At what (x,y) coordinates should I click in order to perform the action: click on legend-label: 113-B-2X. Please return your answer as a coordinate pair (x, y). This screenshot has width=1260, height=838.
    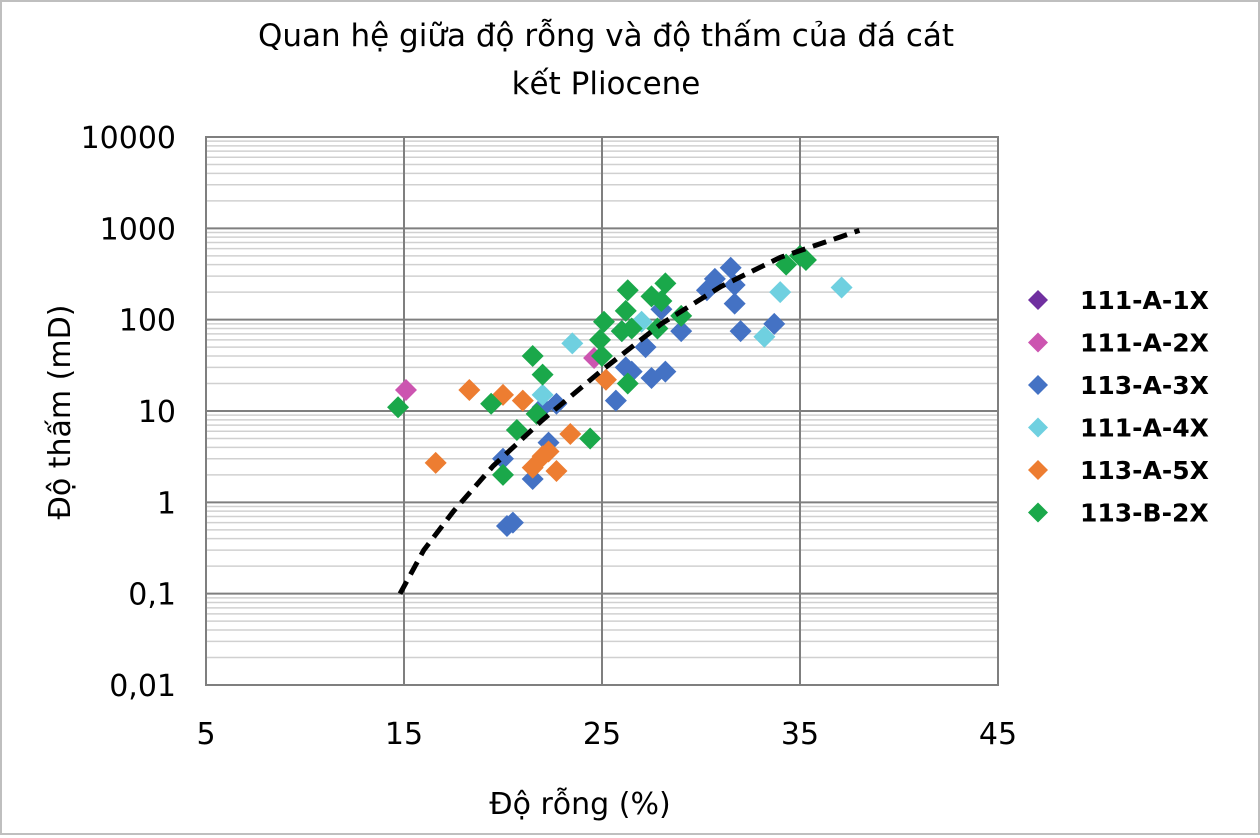
    Looking at the image, I should click on (1144, 513).